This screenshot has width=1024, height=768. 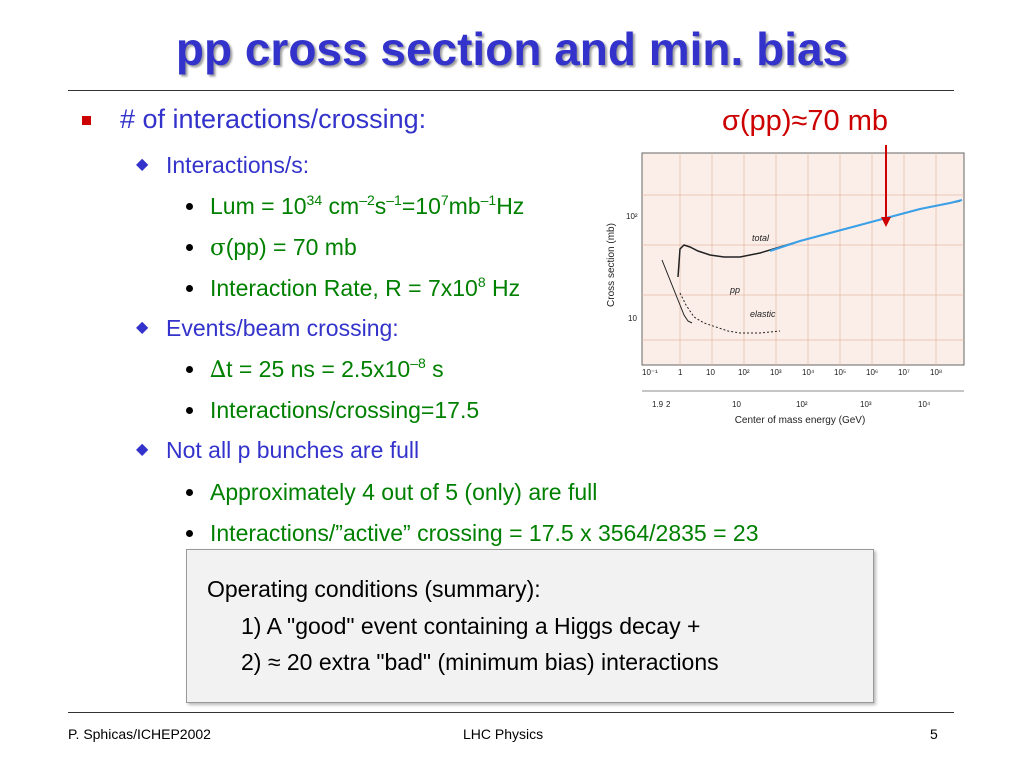 I want to click on square-bullet-icon, so click(x=86, y=120).